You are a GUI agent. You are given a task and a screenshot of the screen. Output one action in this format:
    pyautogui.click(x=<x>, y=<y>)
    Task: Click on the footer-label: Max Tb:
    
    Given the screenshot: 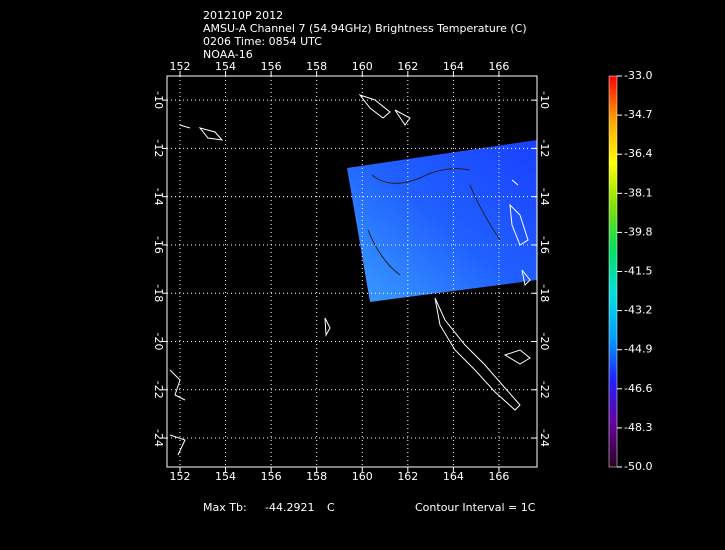 What is the action you would take?
    pyautogui.click(x=225, y=507)
    